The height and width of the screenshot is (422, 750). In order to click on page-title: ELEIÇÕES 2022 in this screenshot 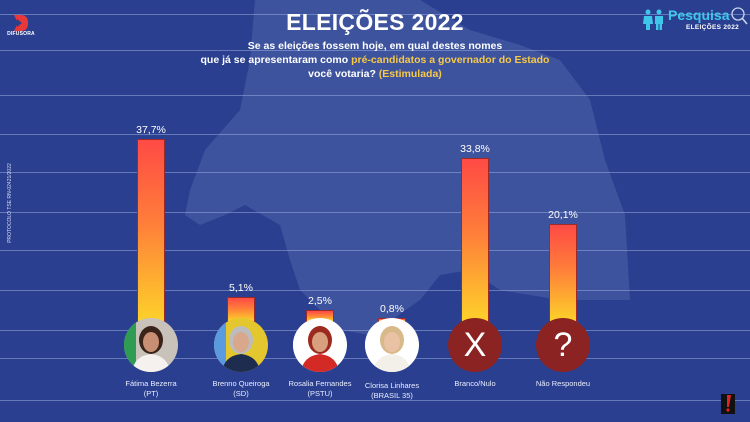, I will do `click(375, 22)`.